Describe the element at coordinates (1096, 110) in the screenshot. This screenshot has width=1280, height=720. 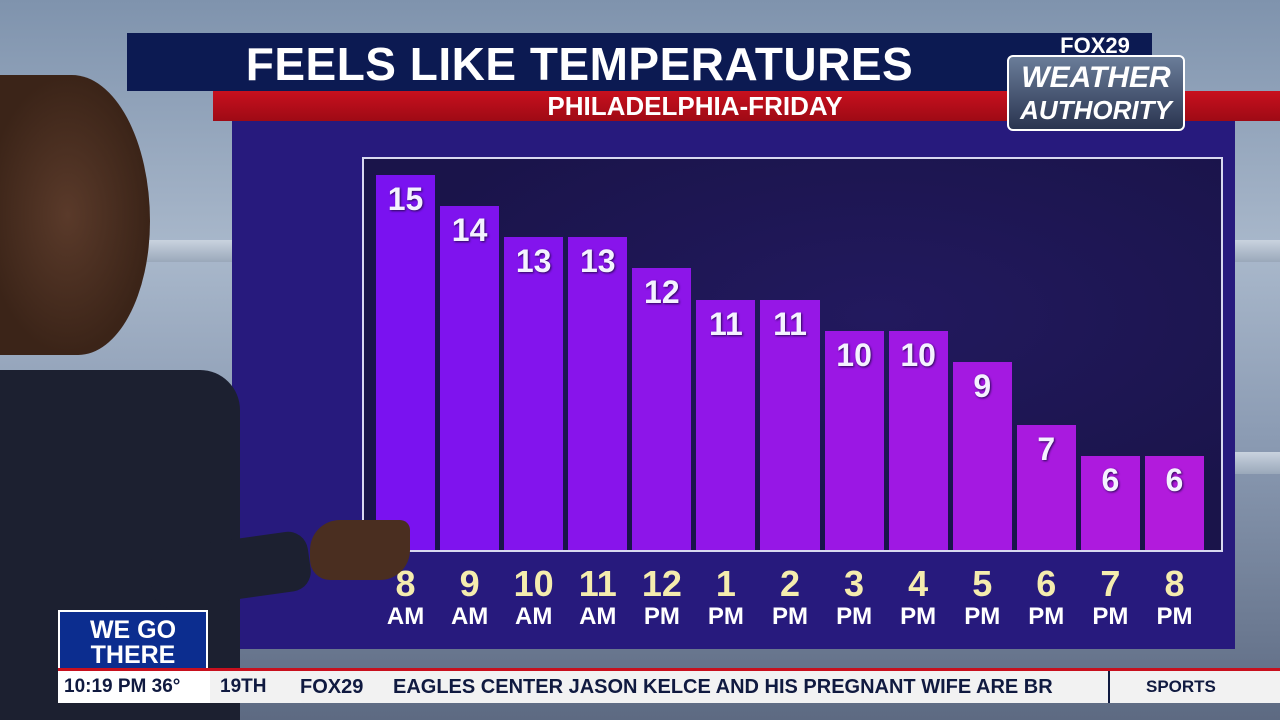
I see `logo-line-authority: AUTHORITY` at that location.